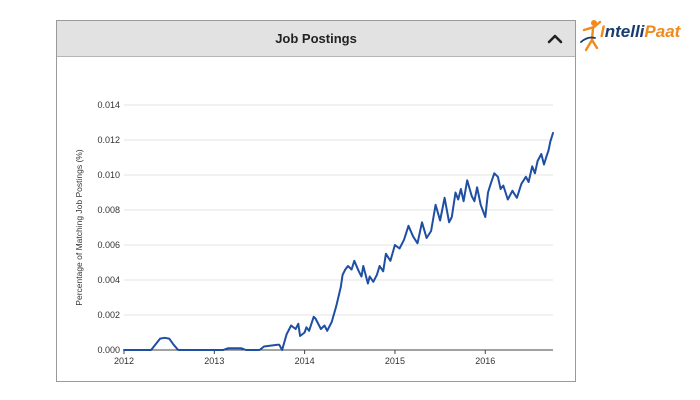  I want to click on x-tick-label: 2012, so click(124, 361).